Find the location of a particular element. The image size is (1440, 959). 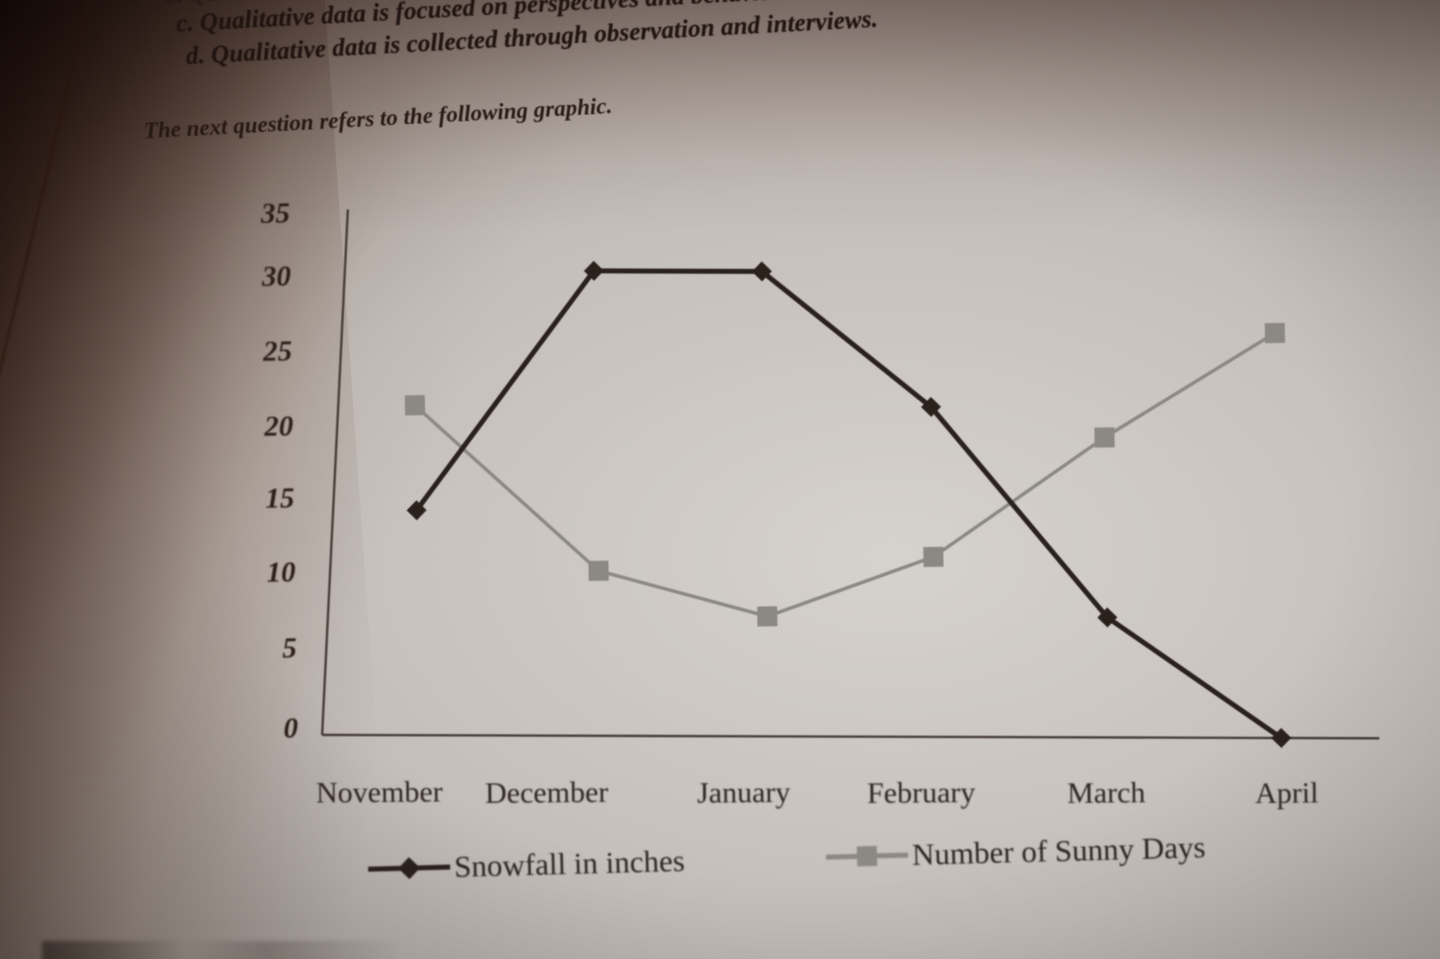

chart-legend: Snowfall in inches Number of Sunny Days is located at coordinates (846, 862).